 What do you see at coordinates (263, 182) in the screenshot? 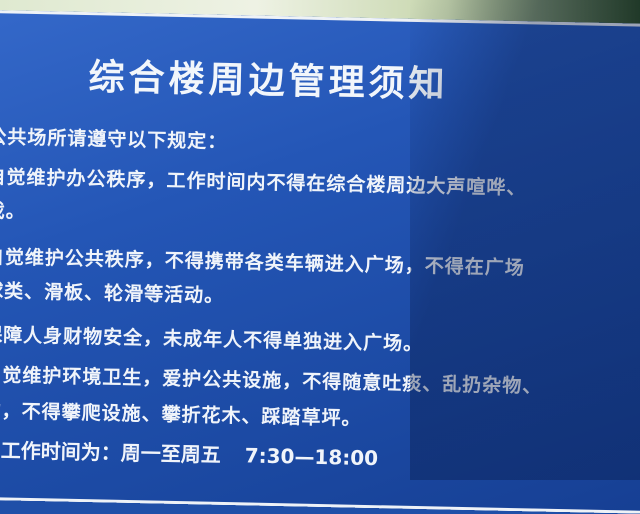
I see `rule-line: 自觉维护办公秩序，工作时间内不得在综合楼周边大声喧哗、` at bounding box center [263, 182].